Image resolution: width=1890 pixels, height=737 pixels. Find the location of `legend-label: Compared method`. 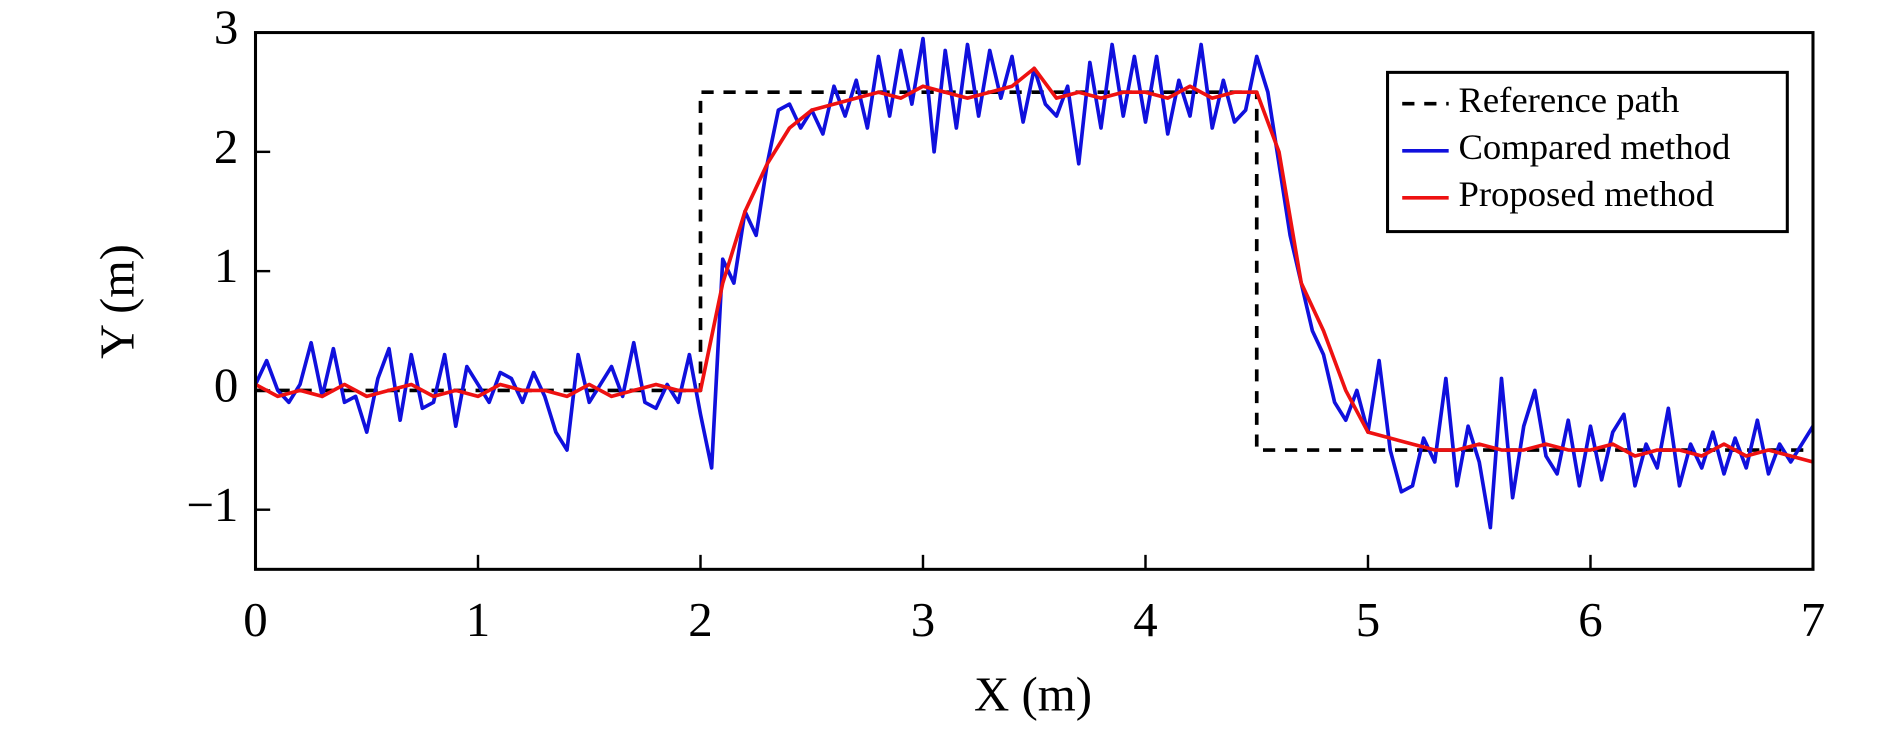

legend-label: Compared method is located at coordinates (1594, 147).